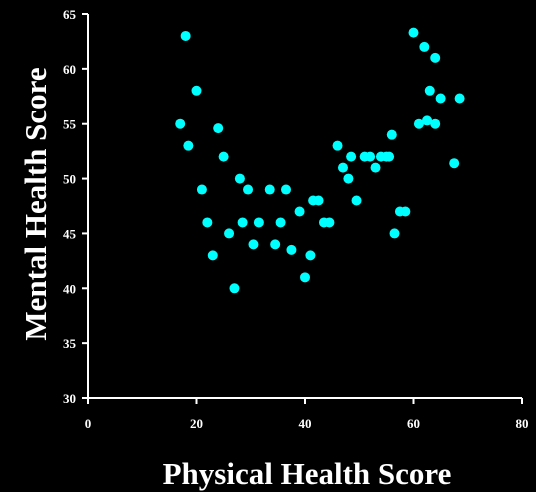  I want to click on x-axis-ticks: 0 20 40 60 80, so click(307, 414).